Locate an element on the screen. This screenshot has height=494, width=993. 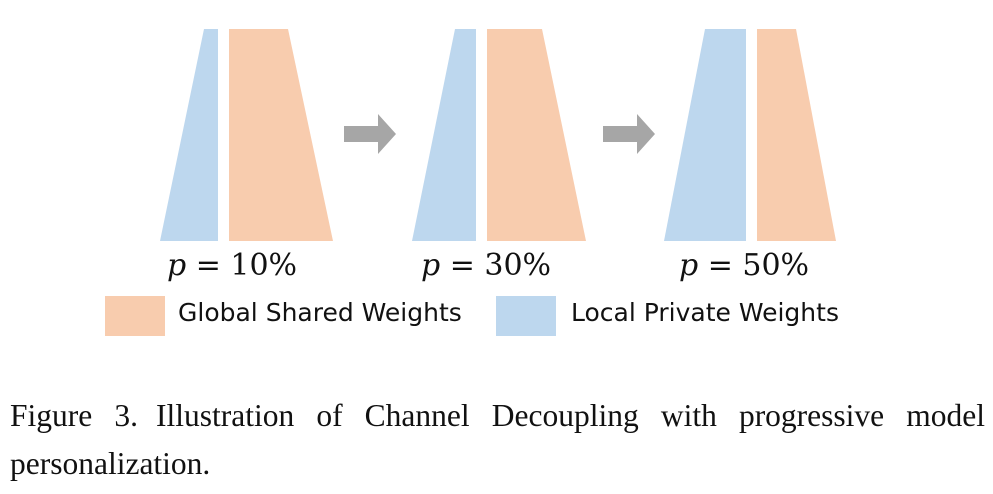
stage-2-p-label: p = 30% is located at coordinates (486, 265).